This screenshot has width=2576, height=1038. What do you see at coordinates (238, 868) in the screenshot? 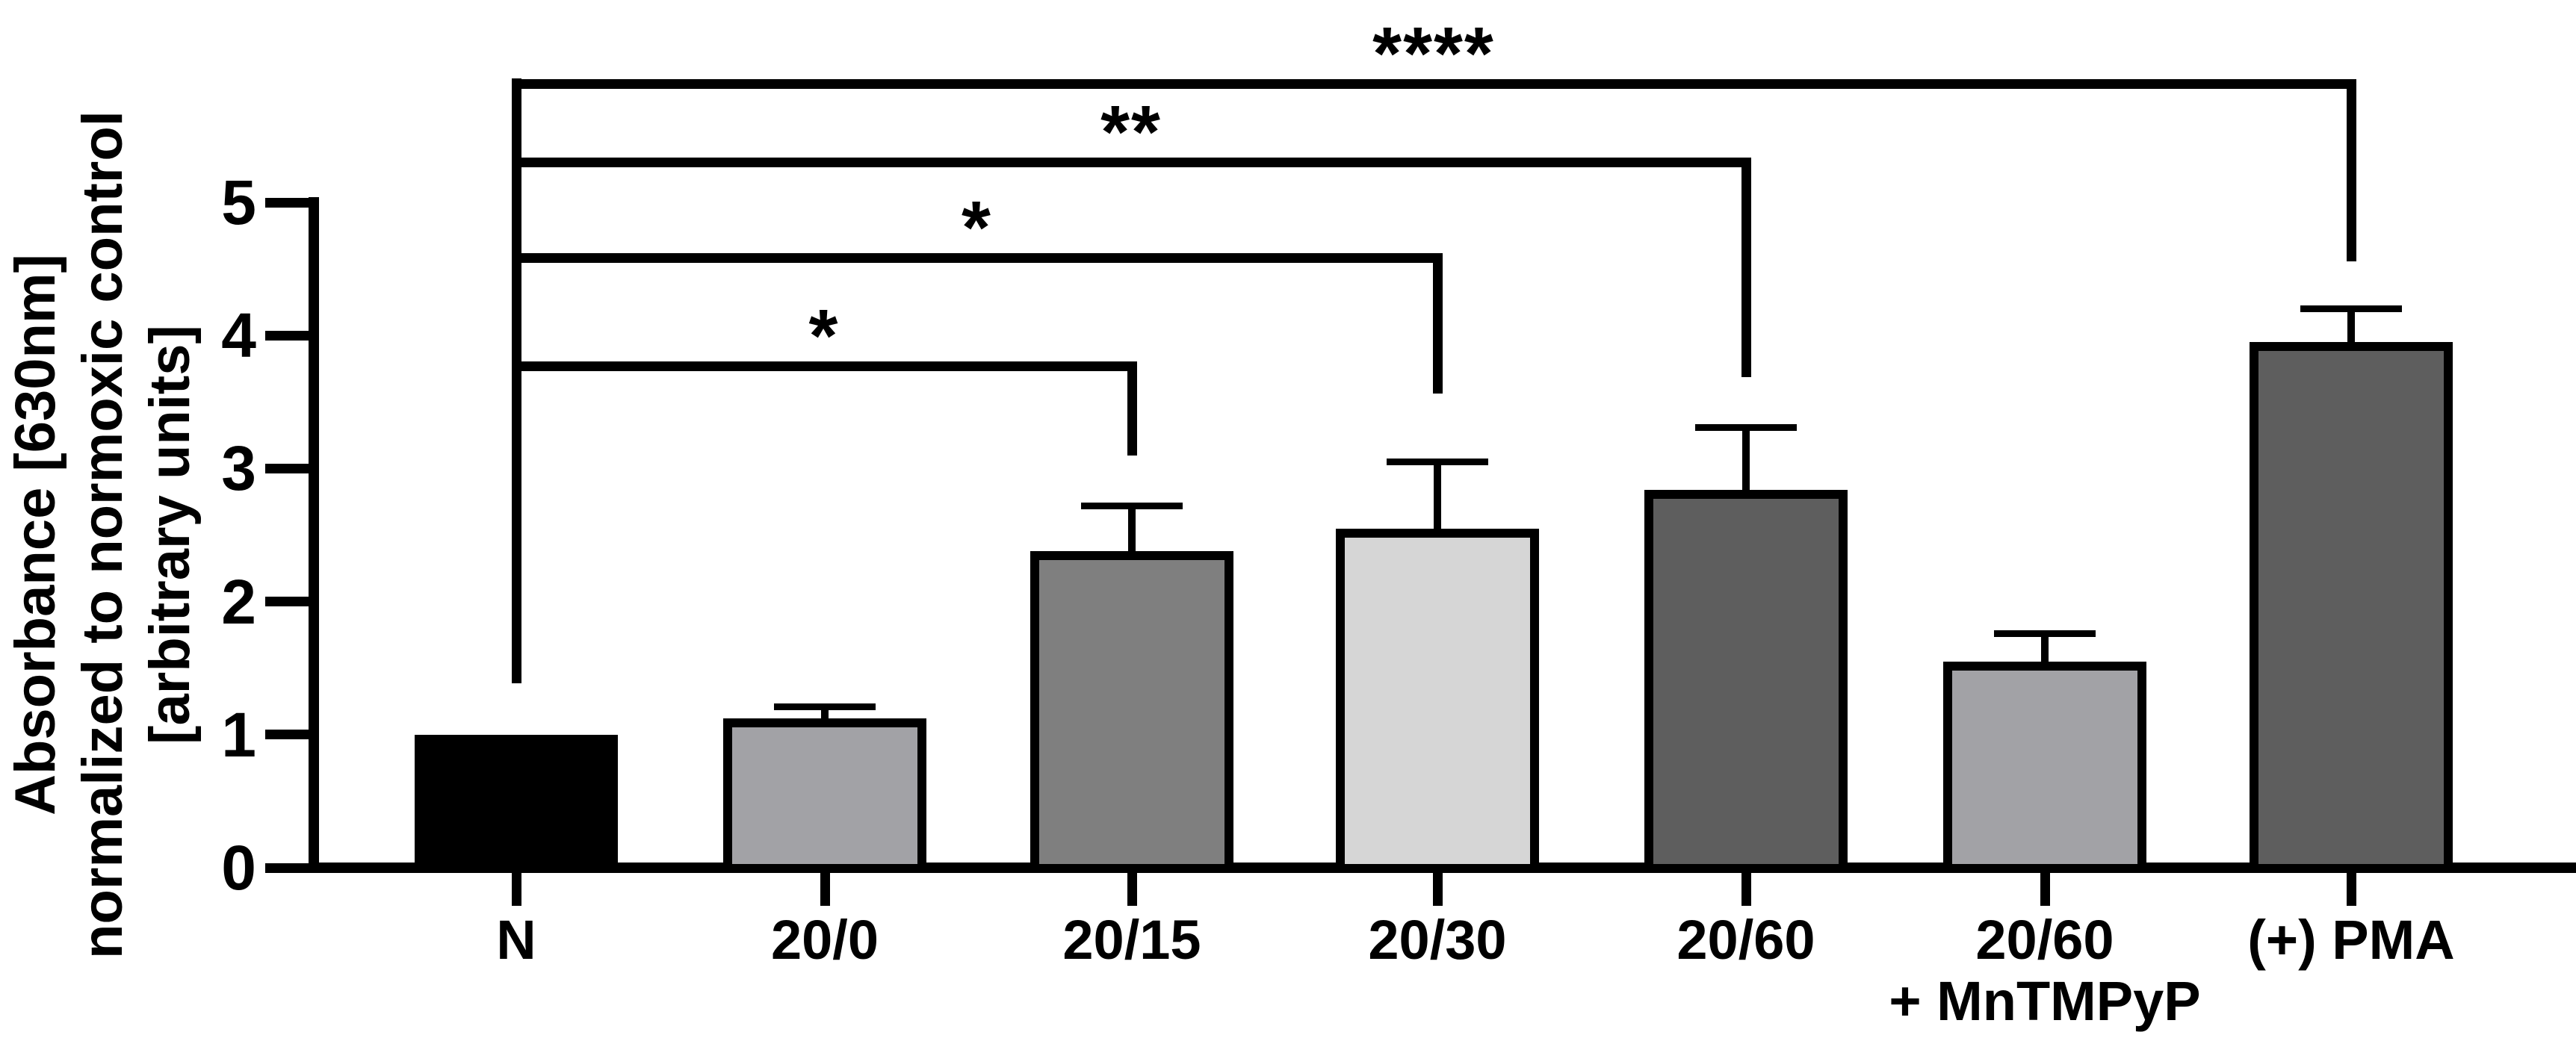
I see `y-tick-label-0: 0` at bounding box center [238, 868].